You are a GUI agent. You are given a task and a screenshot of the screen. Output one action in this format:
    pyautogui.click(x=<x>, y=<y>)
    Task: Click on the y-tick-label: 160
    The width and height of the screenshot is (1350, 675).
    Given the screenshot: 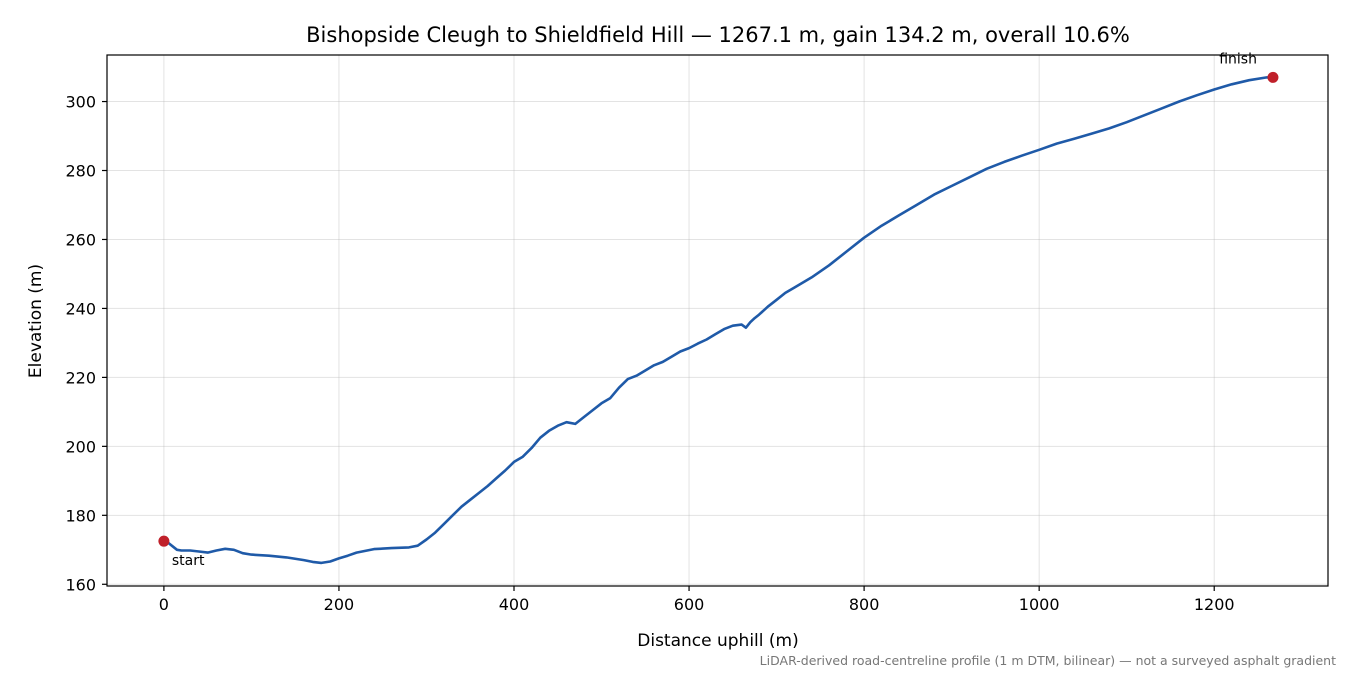 What is the action you would take?
    pyautogui.click(x=80, y=584)
    